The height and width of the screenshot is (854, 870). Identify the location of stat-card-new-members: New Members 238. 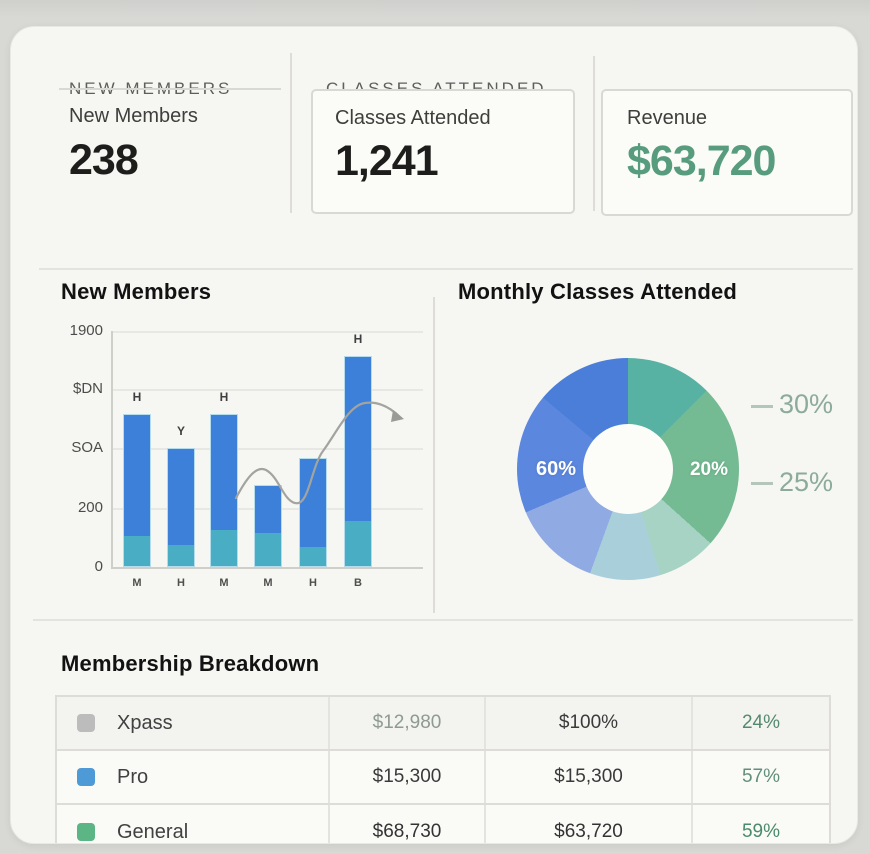
(133, 145).